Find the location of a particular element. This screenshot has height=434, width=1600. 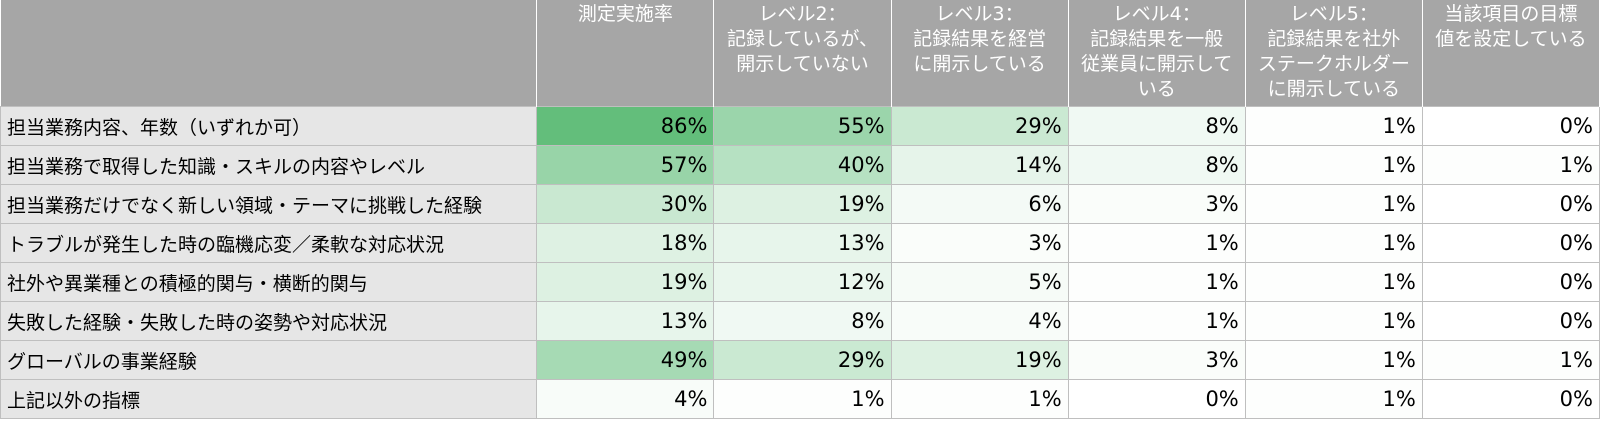

row-label: 失敗した経験・失敗した時の姿勢や対応状況 is located at coordinates (269, 321).